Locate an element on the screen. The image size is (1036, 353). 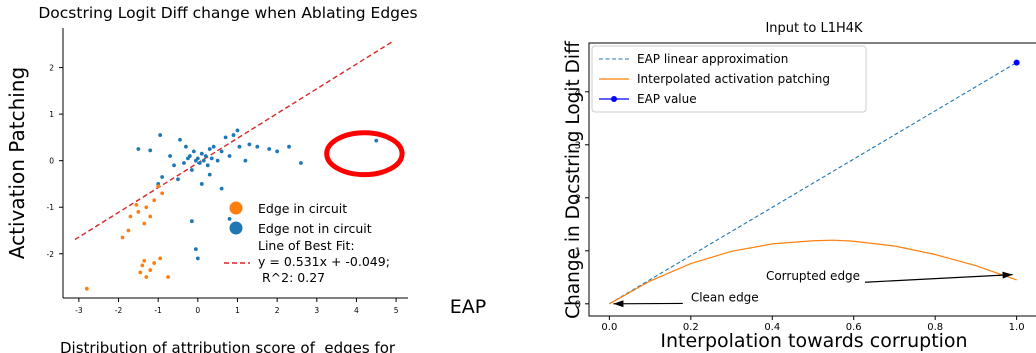
scatter-x-tick-label: 1 is located at coordinates (237, 310).